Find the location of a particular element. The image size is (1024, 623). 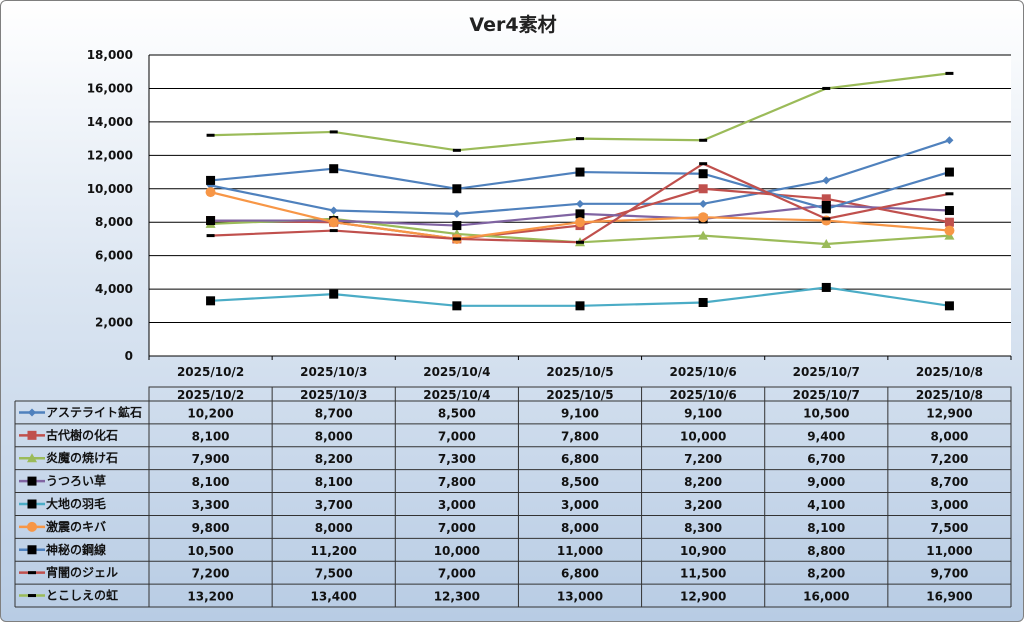

table-header-cell: 2025/10/2 is located at coordinates (210, 395).